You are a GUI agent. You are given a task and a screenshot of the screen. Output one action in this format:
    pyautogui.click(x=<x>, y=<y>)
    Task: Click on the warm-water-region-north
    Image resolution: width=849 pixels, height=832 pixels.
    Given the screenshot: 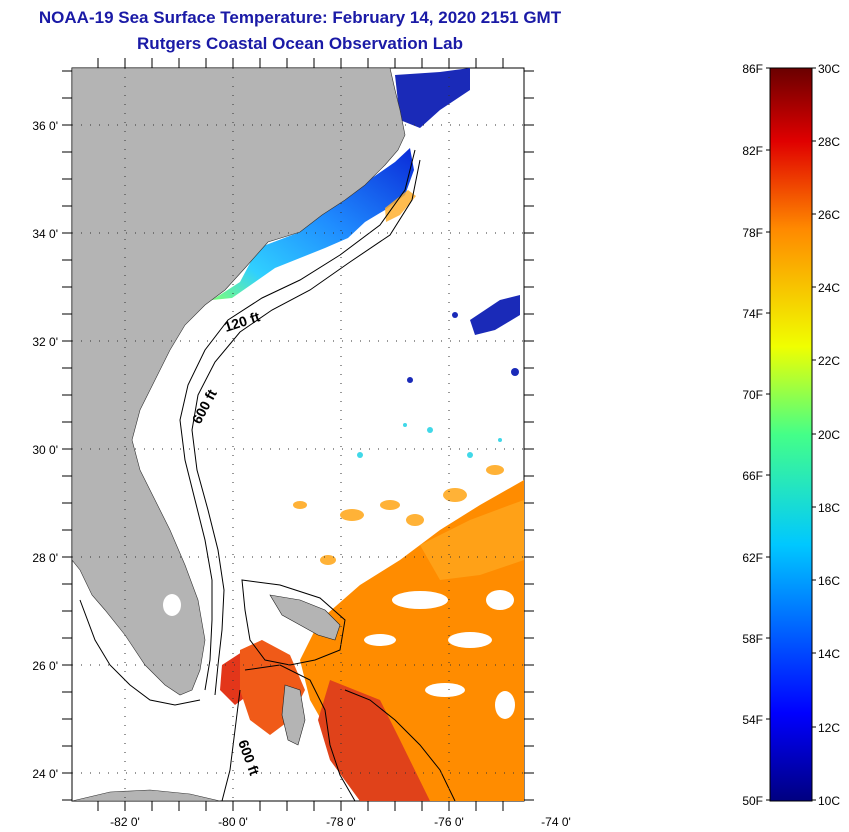 What is the action you would take?
    pyautogui.click(x=472, y=540)
    